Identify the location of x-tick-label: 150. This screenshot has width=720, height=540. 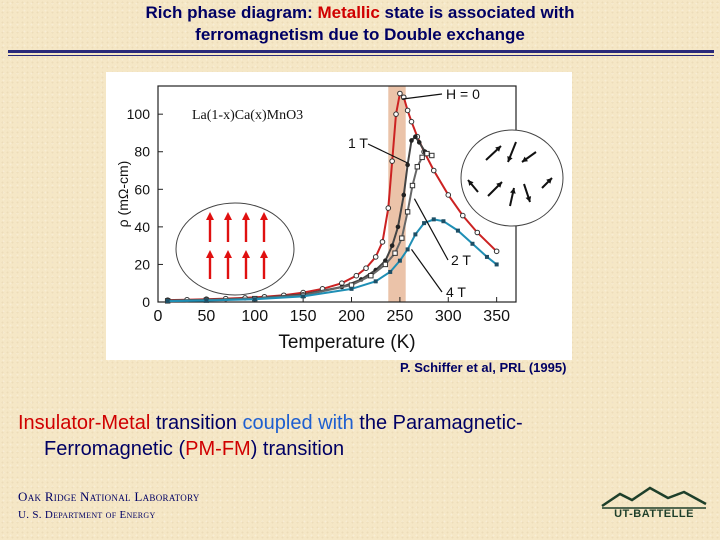
(303, 316).